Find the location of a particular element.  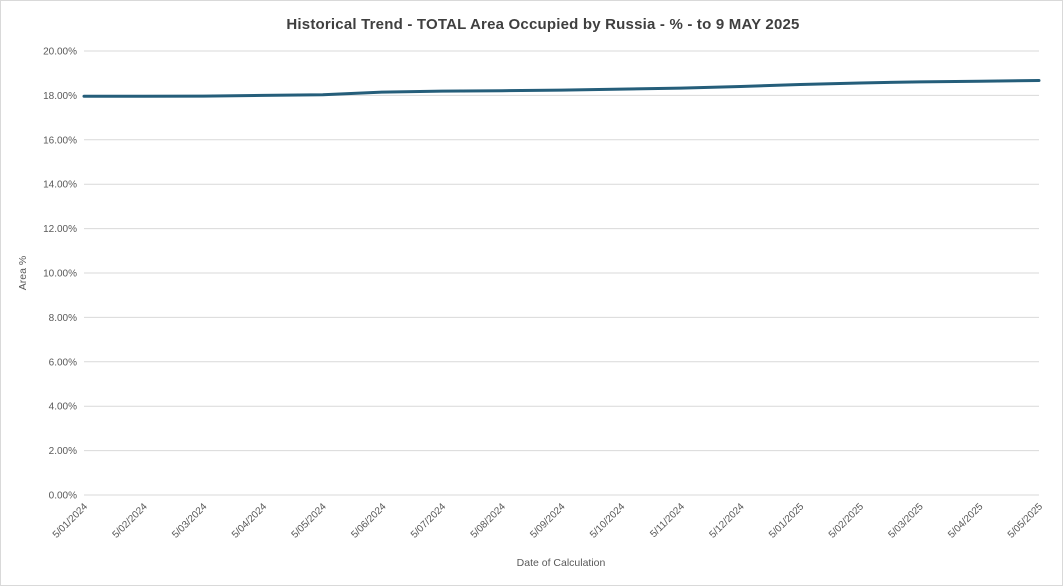

y-tick-label: 16.00% is located at coordinates (60, 140).